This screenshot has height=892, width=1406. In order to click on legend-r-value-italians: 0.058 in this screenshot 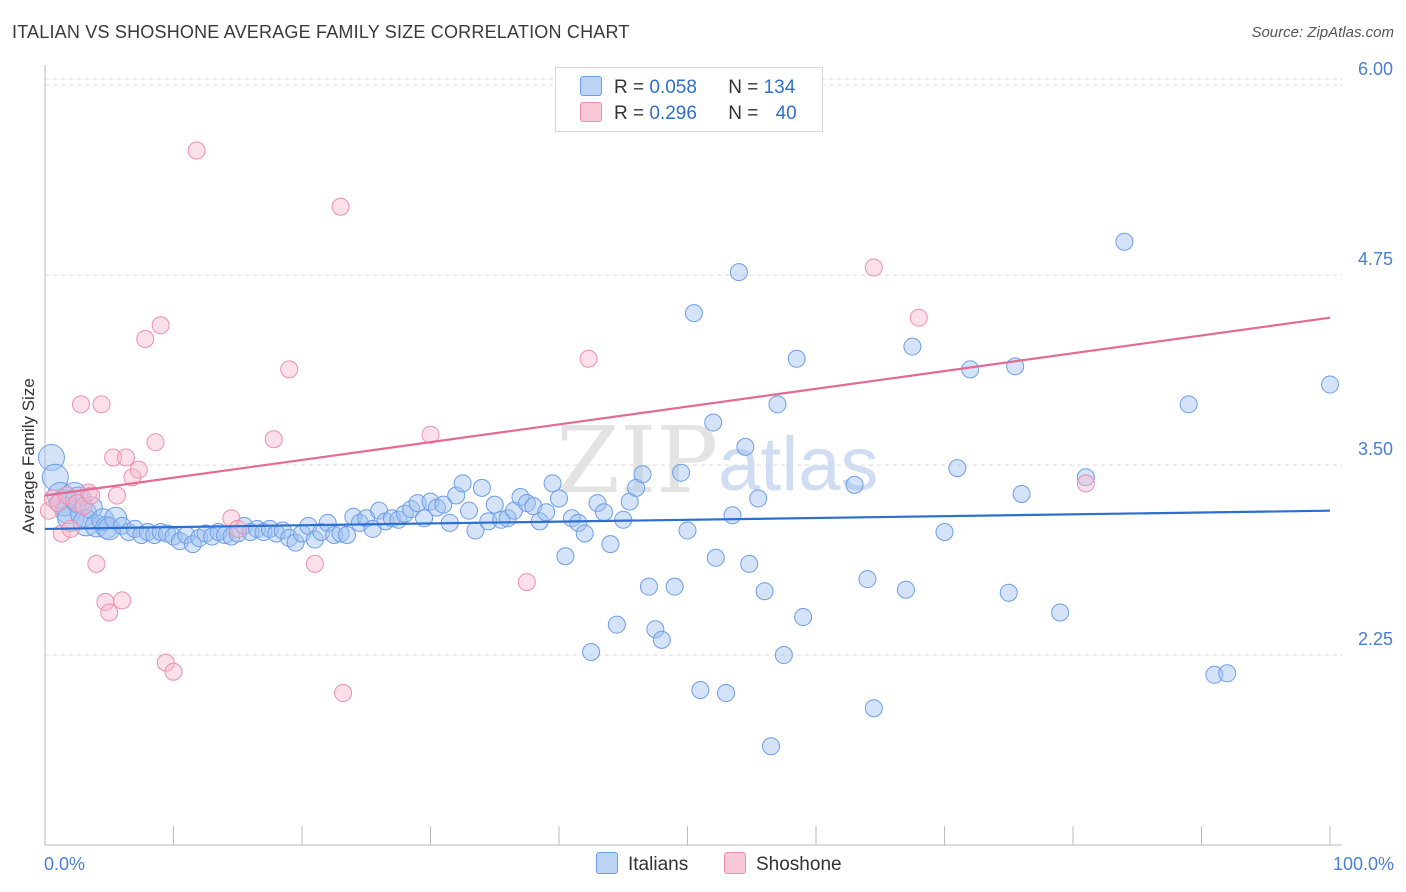, I will do `click(673, 87)`.